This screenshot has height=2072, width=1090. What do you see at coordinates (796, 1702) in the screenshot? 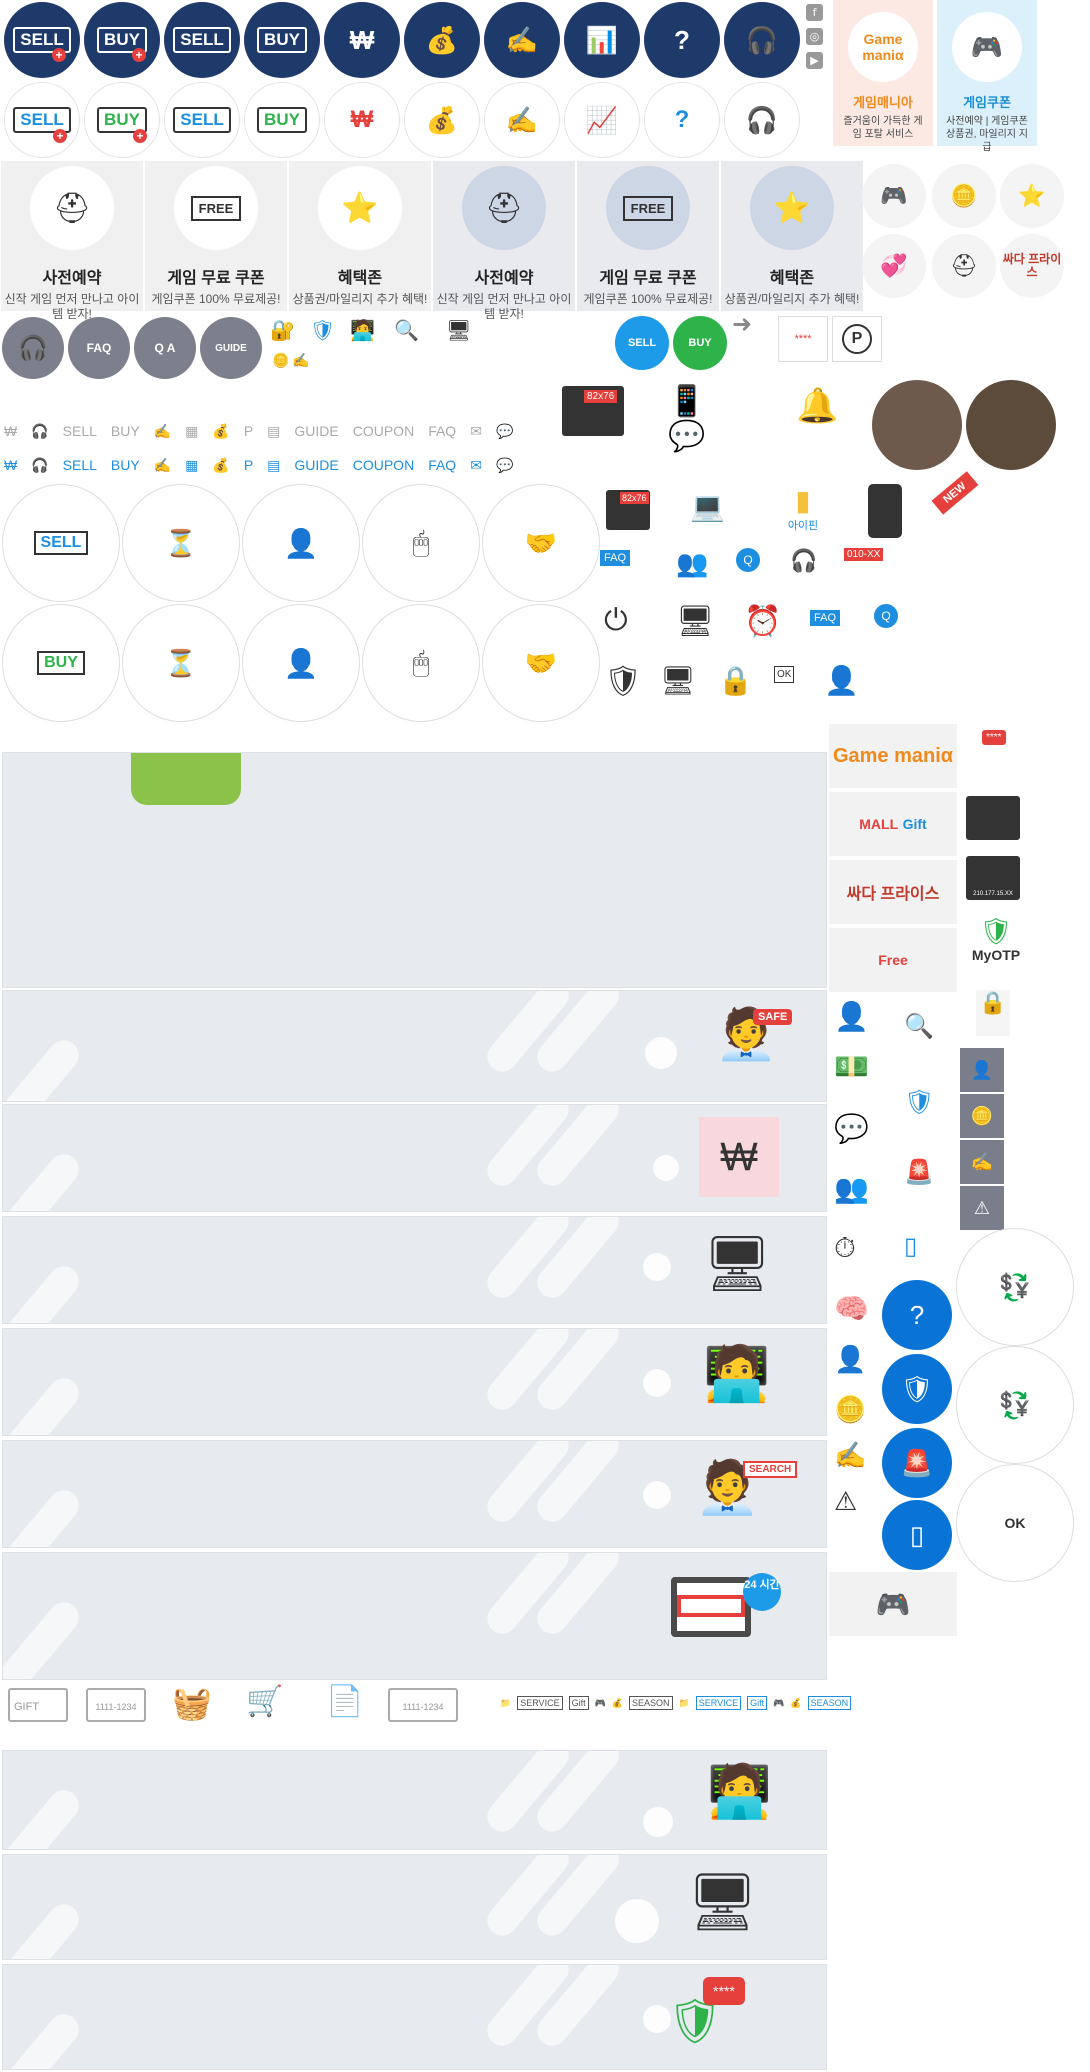
I see `won-bag-blue-icon: 💰` at bounding box center [796, 1702].